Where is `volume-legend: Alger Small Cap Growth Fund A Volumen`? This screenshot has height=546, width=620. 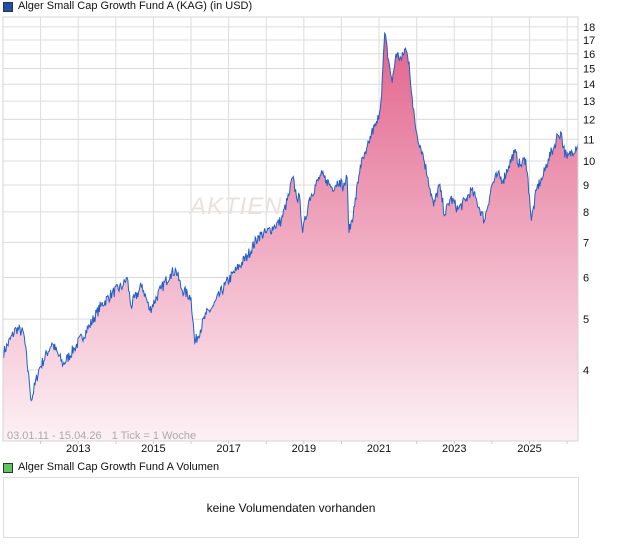
volume-legend: Alger Small Cap Growth Fund A Volumen is located at coordinates (111, 467).